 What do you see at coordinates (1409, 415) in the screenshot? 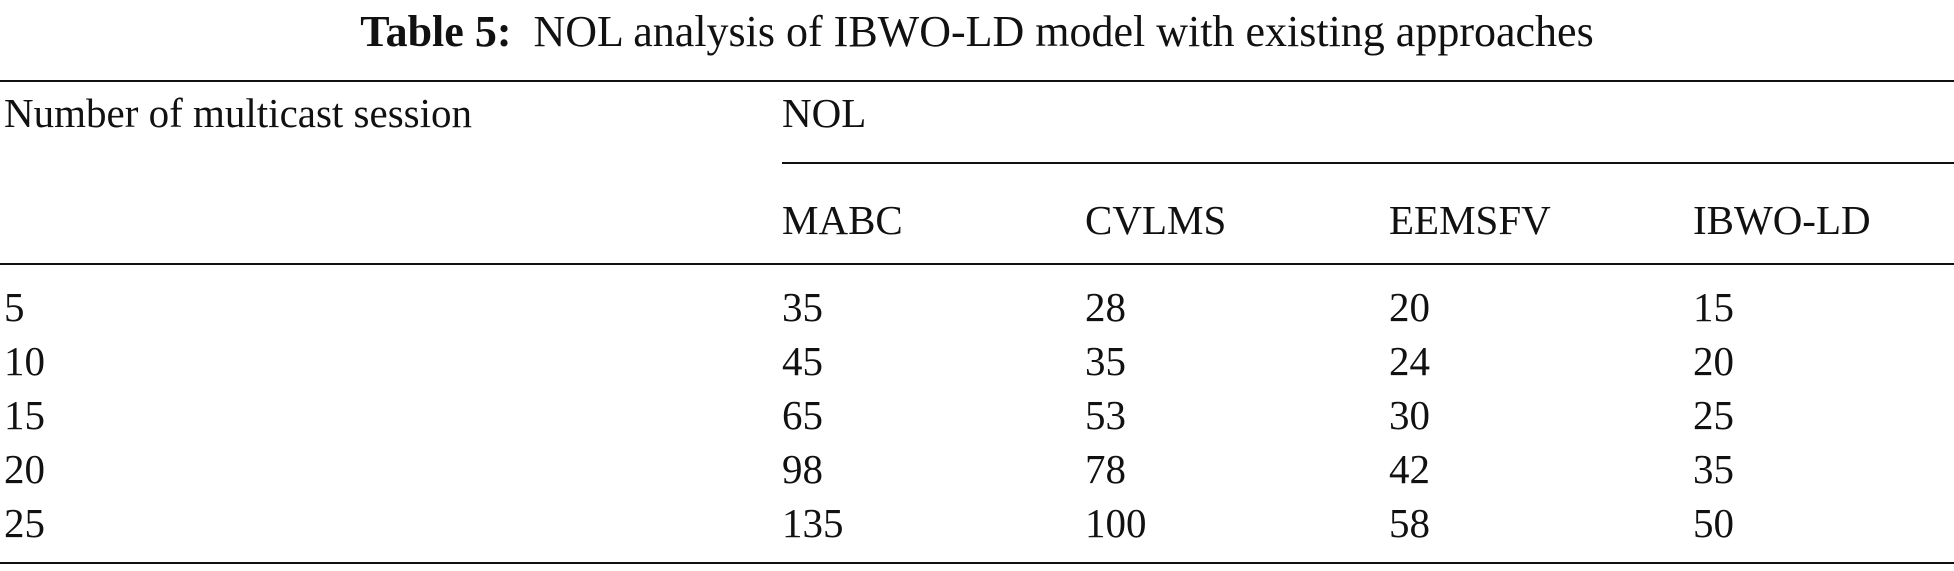
I see `table-cell: 30` at bounding box center [1409, 415].